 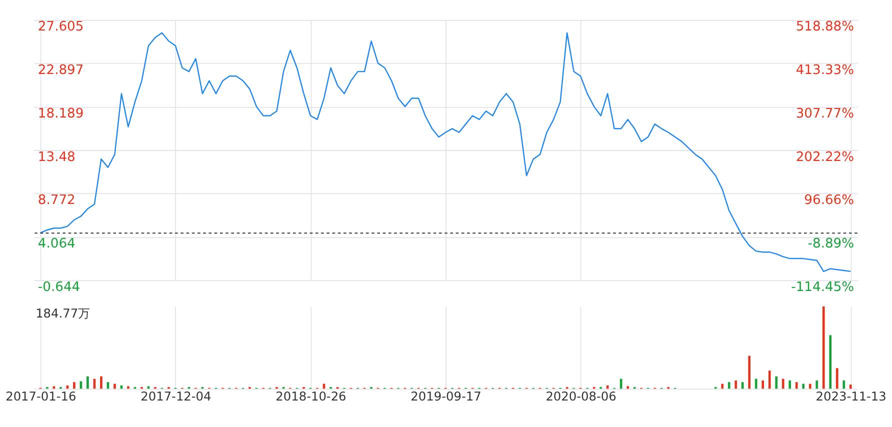 I want to click on x-tick-label: 2017-12-04, so click(x=176, y=396).